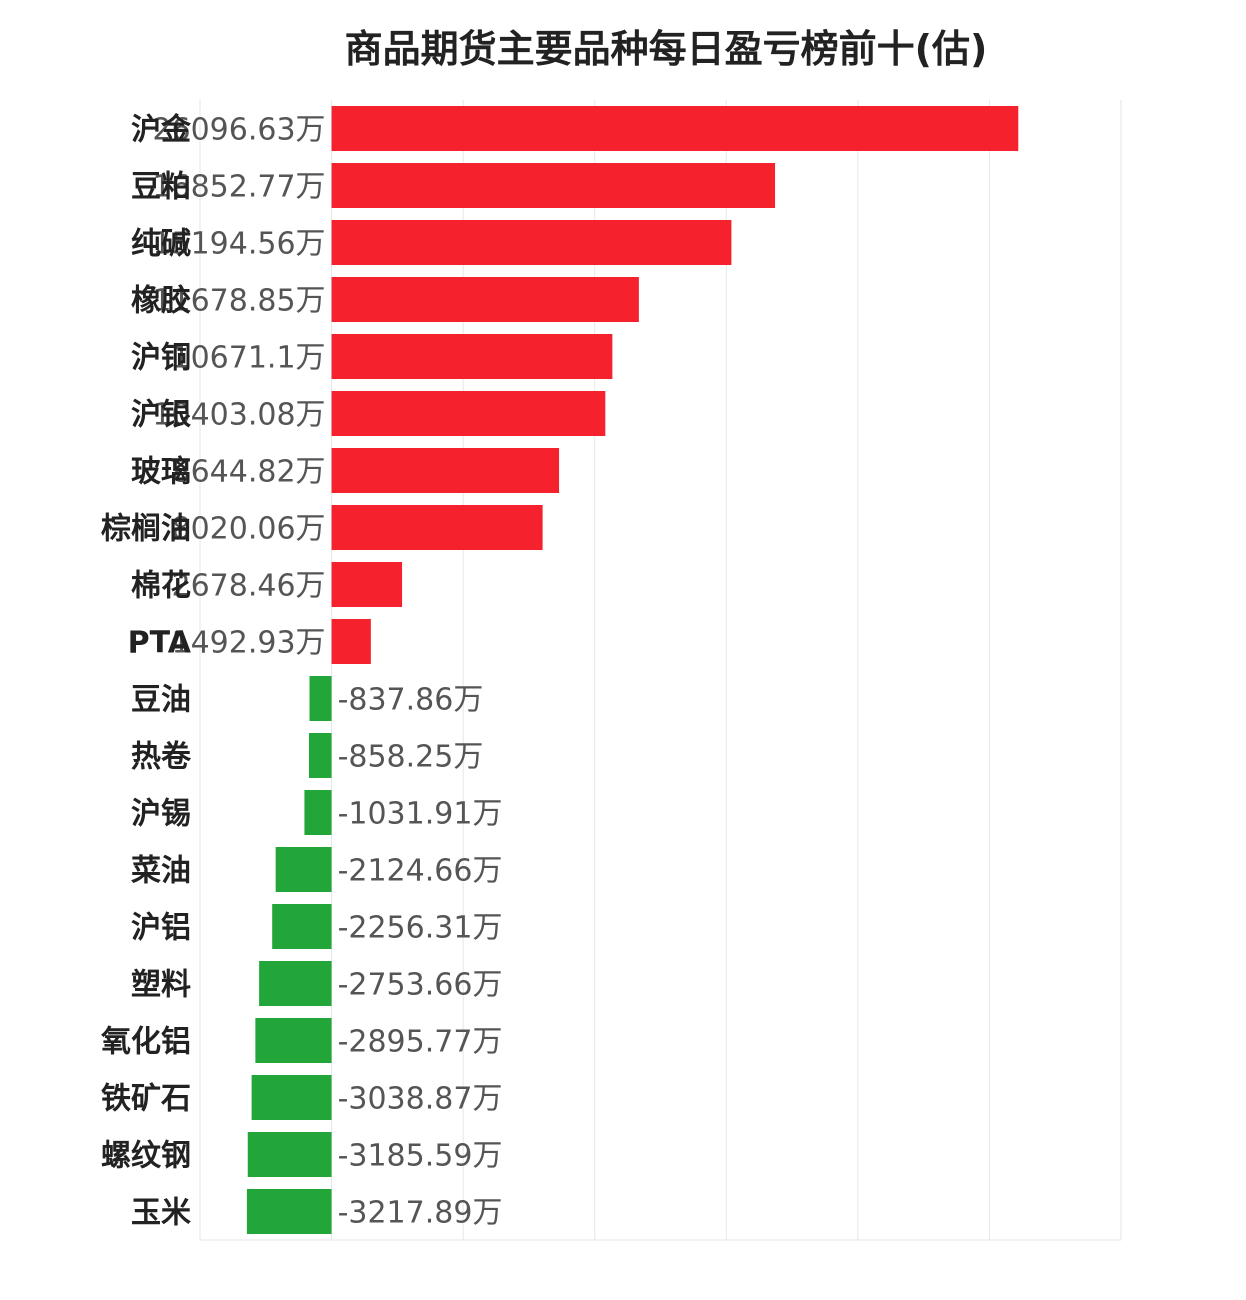 The height and width of the screenshot is (1300, 1246). I want to click on data-label: 1492.93万, so click(249, 643).